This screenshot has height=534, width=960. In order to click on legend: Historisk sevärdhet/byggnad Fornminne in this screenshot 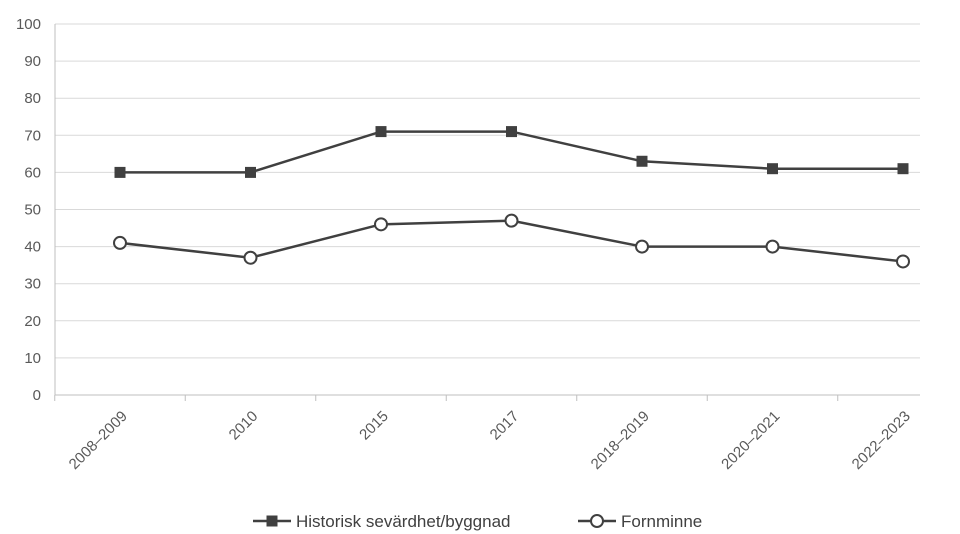, I will do `click(477, 521)`.